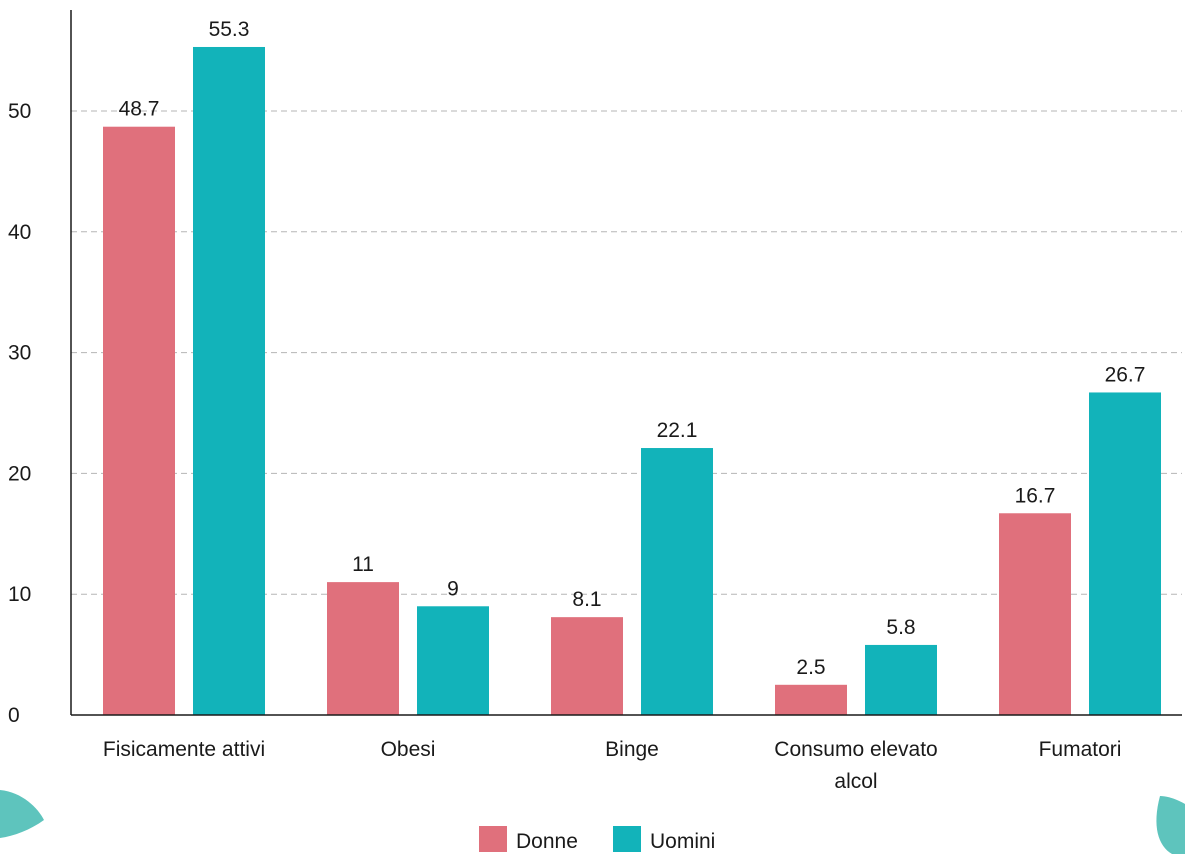  What do you see at coordinates (597, 839) in the screenshot?
I see `legend: Donne Uomini` at bounding box center [597, 839].